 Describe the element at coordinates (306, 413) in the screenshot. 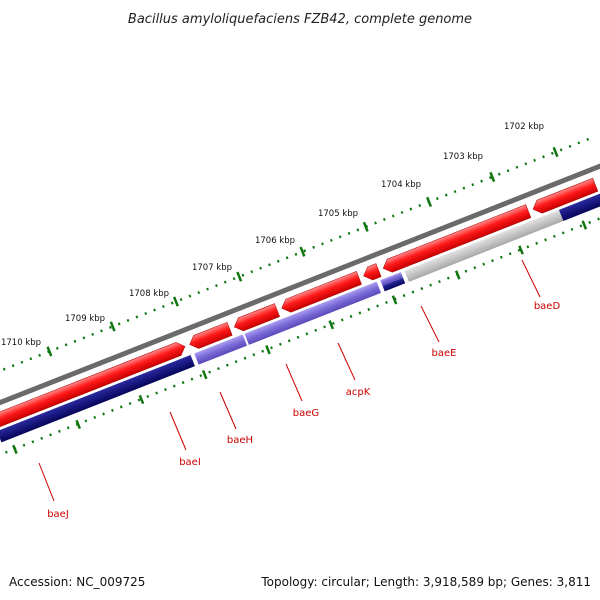

I see `gene-label-baeg: baeG` at that location.